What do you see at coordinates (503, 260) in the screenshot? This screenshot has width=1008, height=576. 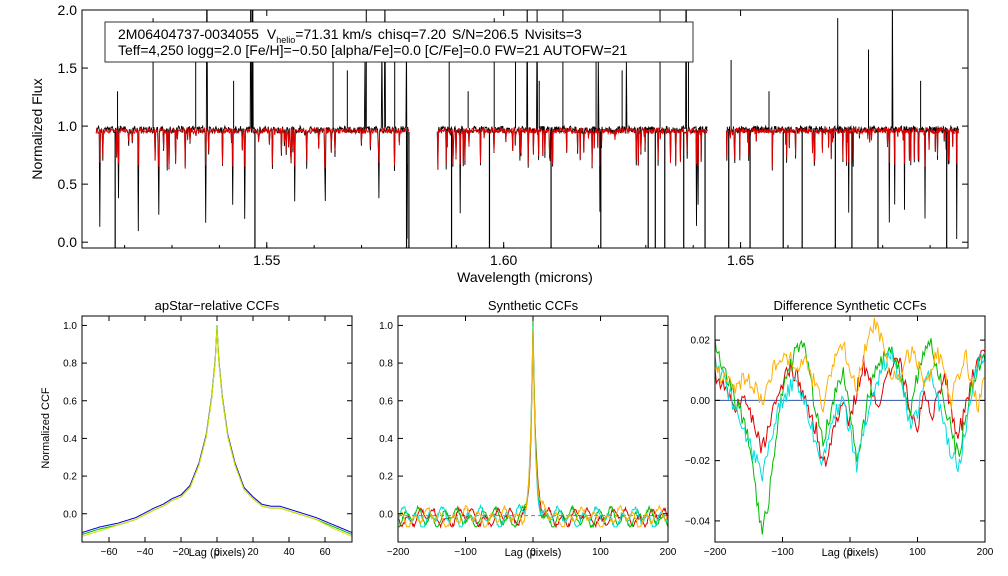 I see `x-tick-label: 1.60` at bounding box center [503, 260].